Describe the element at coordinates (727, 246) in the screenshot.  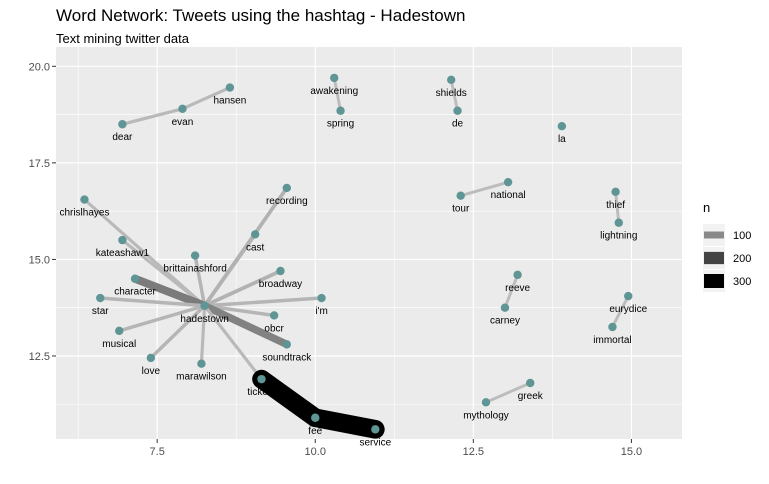
I see `legend: n 100 200 300` at that location.